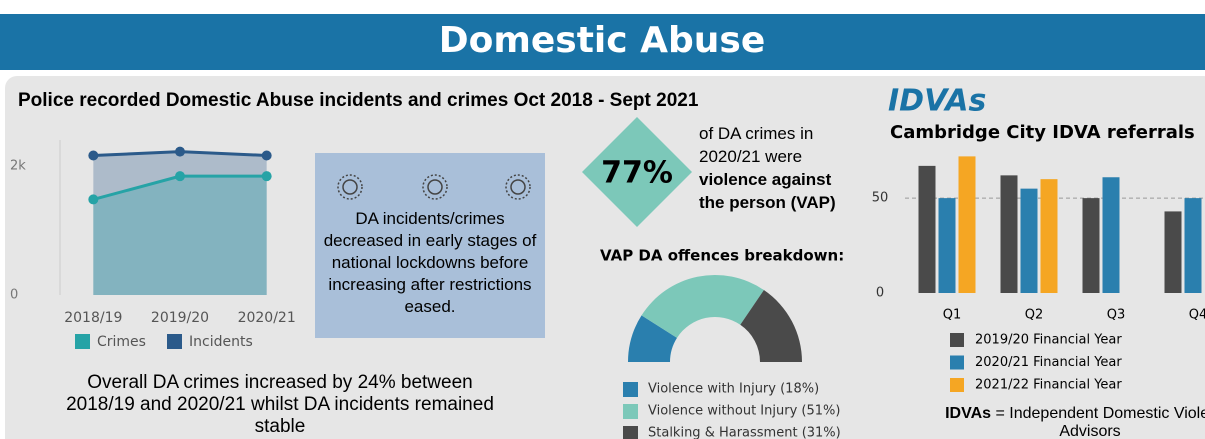  Describe the element at coordinates (267, 318) in the screenshot. I see `x-tick-label: 2020/21` at that location.